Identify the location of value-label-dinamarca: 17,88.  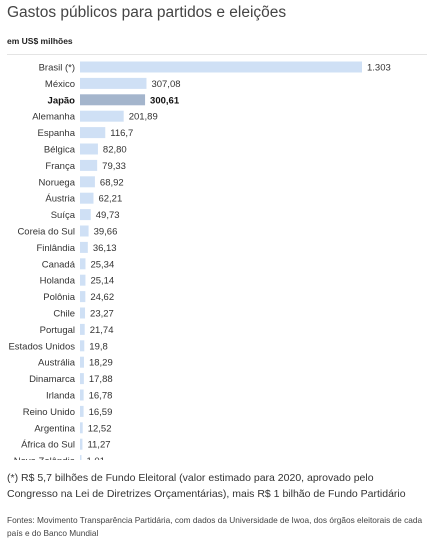
(101, 379).